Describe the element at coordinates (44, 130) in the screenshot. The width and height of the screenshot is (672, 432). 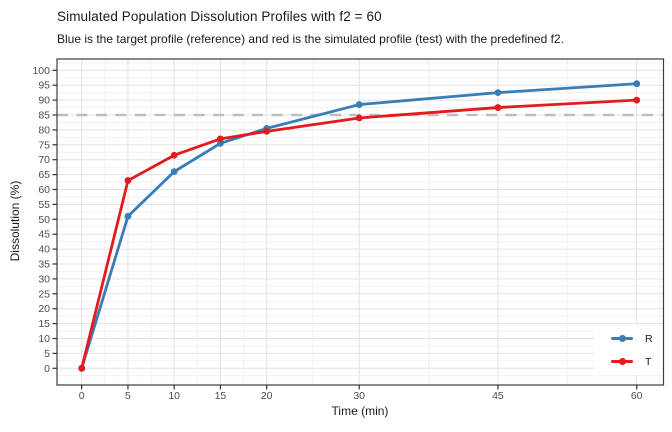
I see `y-tick-label: 80` at that location.